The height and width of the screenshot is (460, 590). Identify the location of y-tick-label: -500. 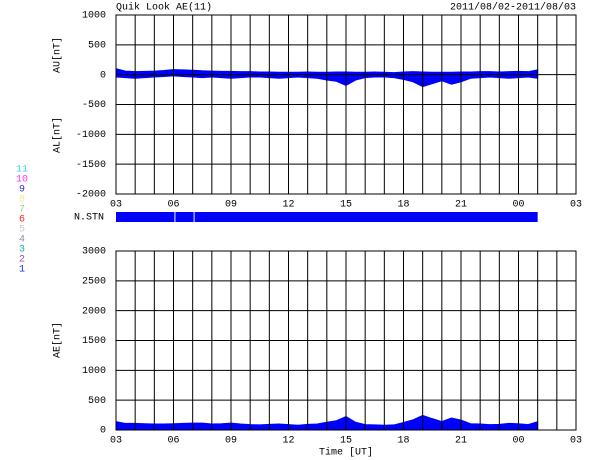
(94, 105).